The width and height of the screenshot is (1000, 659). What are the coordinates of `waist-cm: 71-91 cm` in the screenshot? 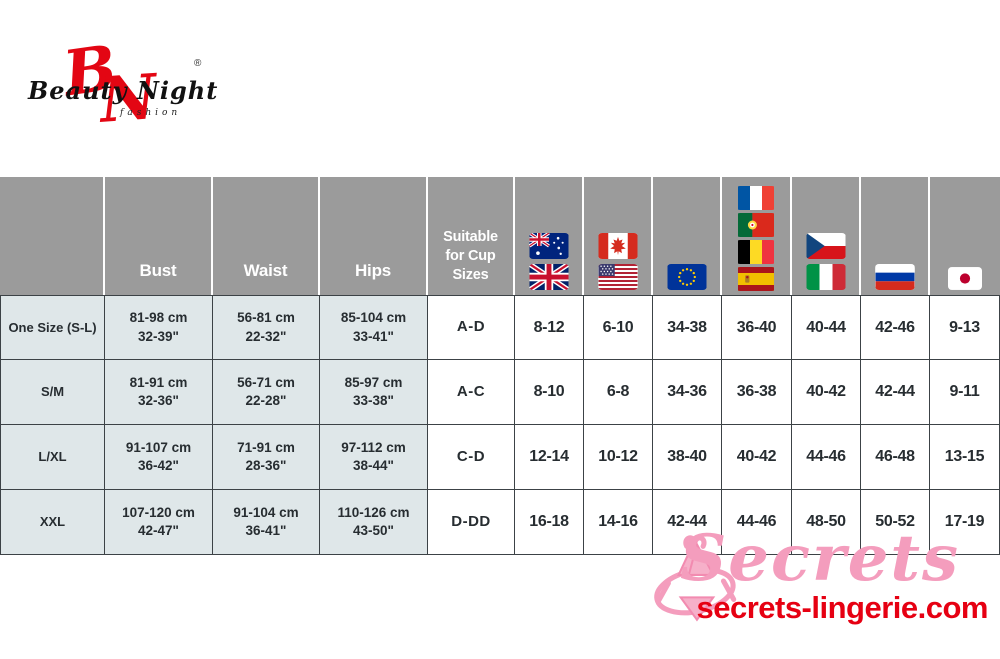 It's located at (266, 447).